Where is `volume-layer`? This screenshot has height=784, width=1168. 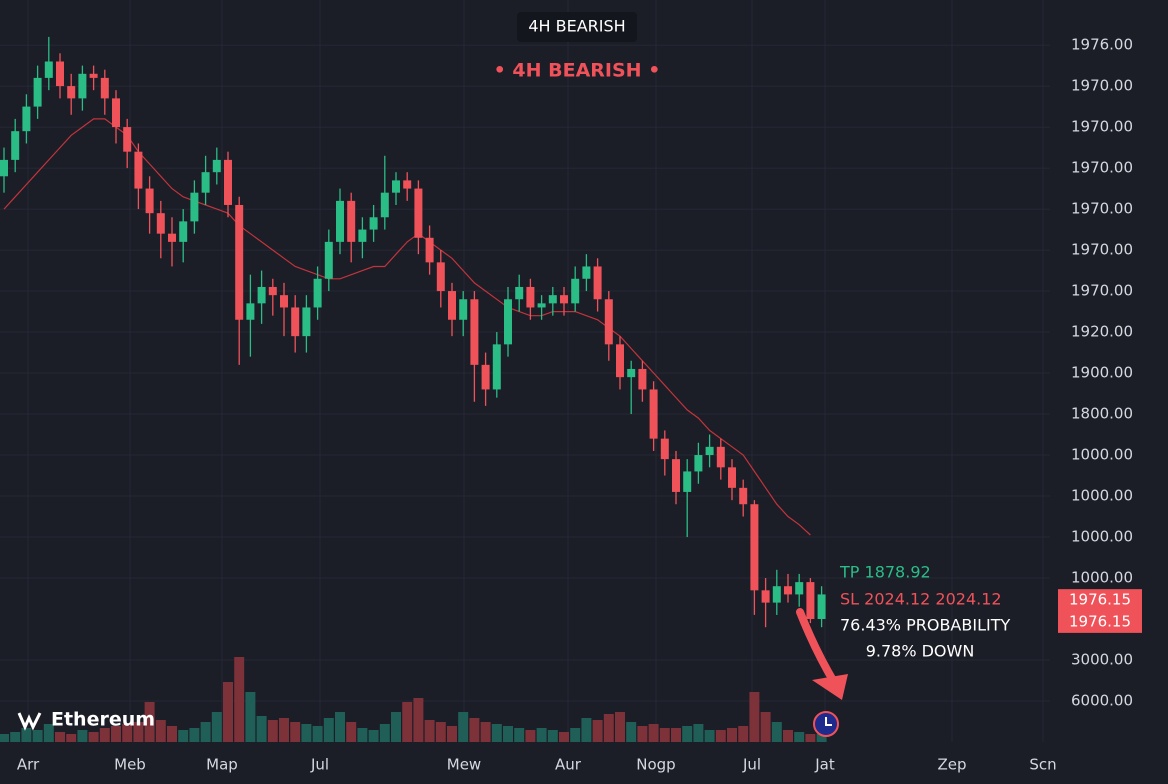
volume-layer is located at coordinates (413, 699).